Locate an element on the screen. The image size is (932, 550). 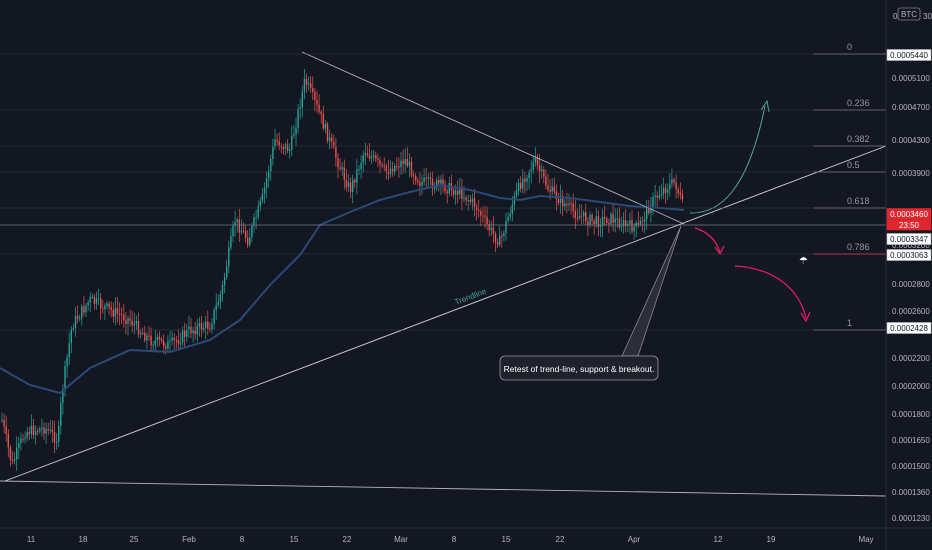
price-tick-label: 0.0003900 is located at coordinates (911, 173).